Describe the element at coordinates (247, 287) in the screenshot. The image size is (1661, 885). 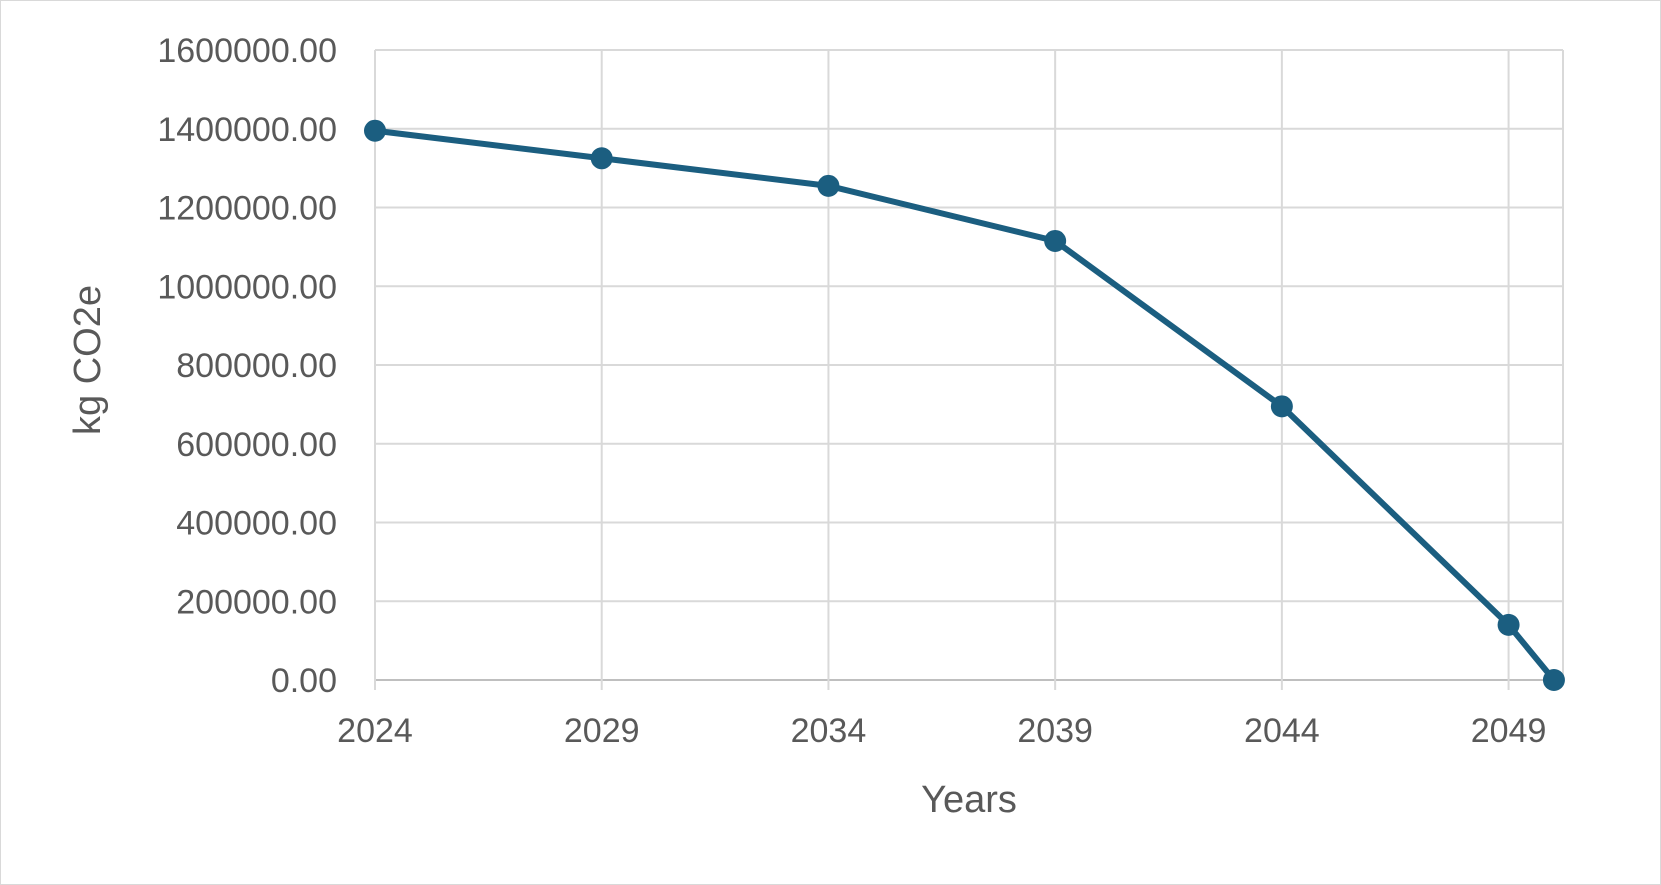
I see `y-tick-label: 1000000.00` at that location.